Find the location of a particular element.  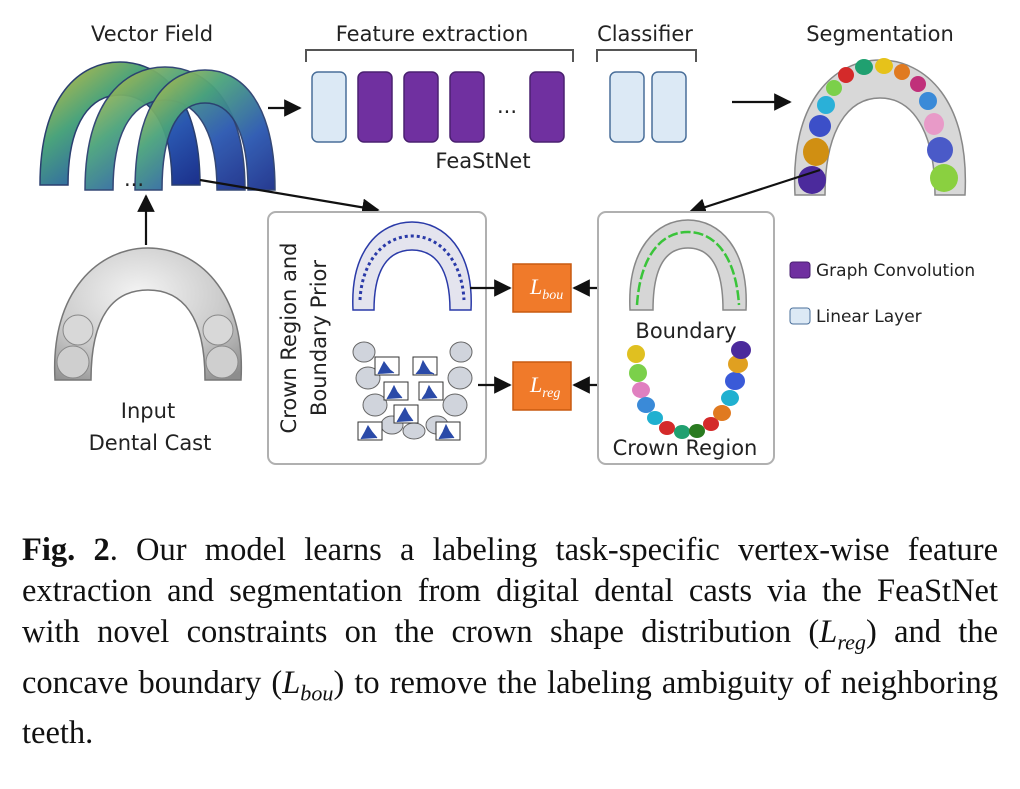

input-dental-cast-image is located at coordinates (148, 314).